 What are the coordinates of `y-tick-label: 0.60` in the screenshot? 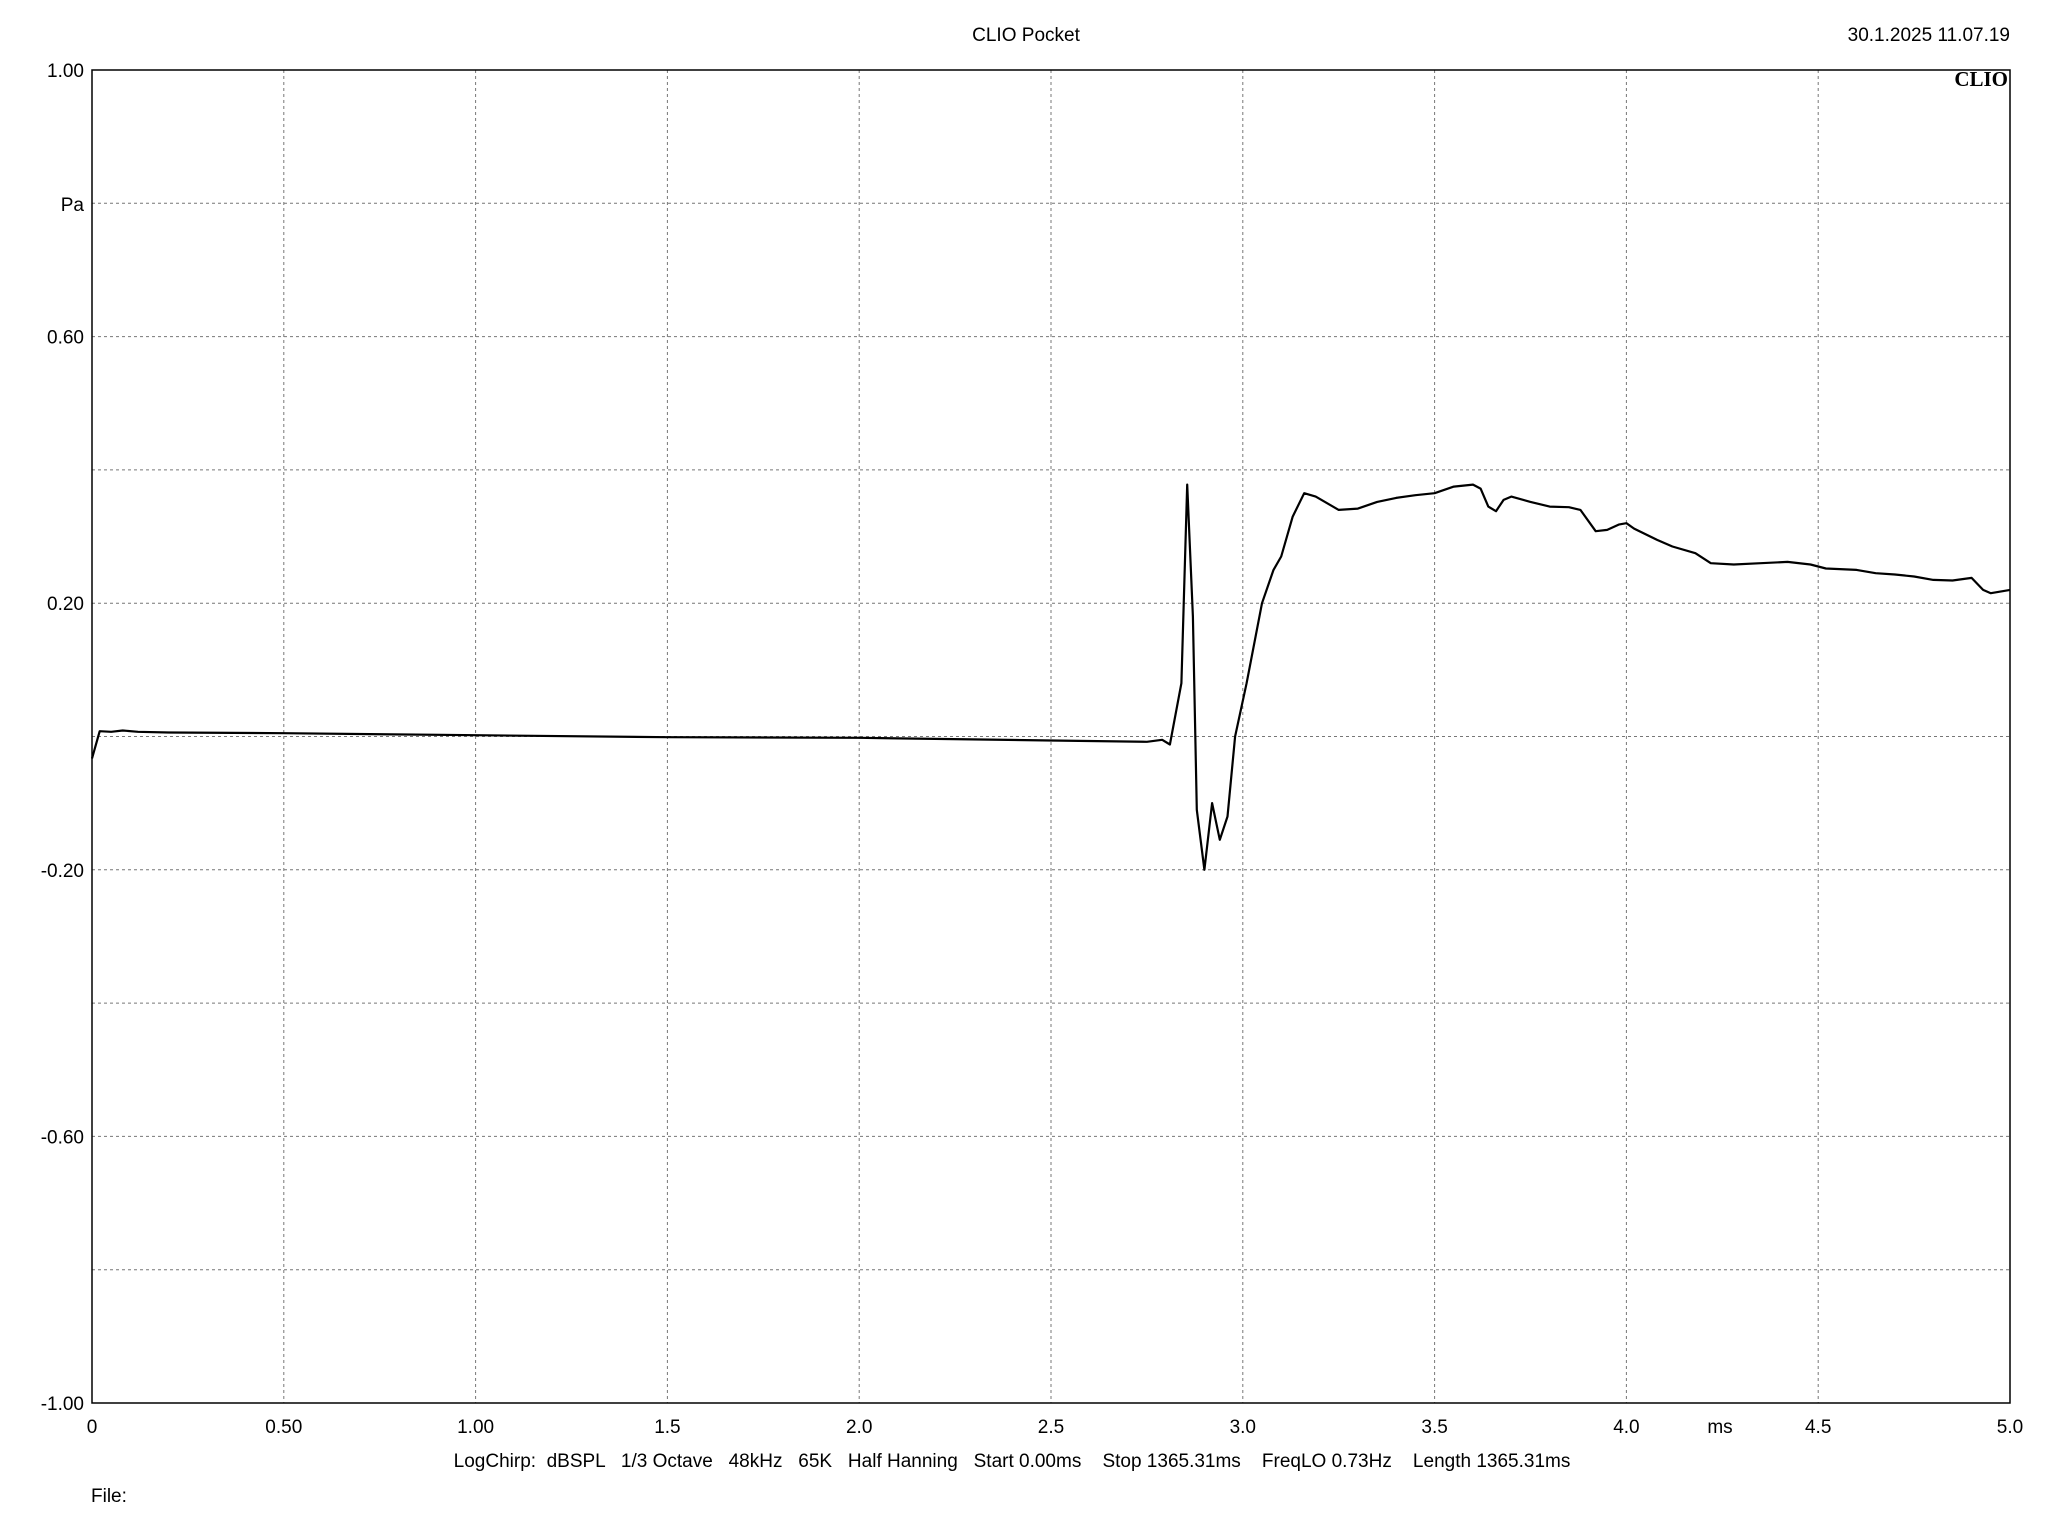 It's located at (65, 338).